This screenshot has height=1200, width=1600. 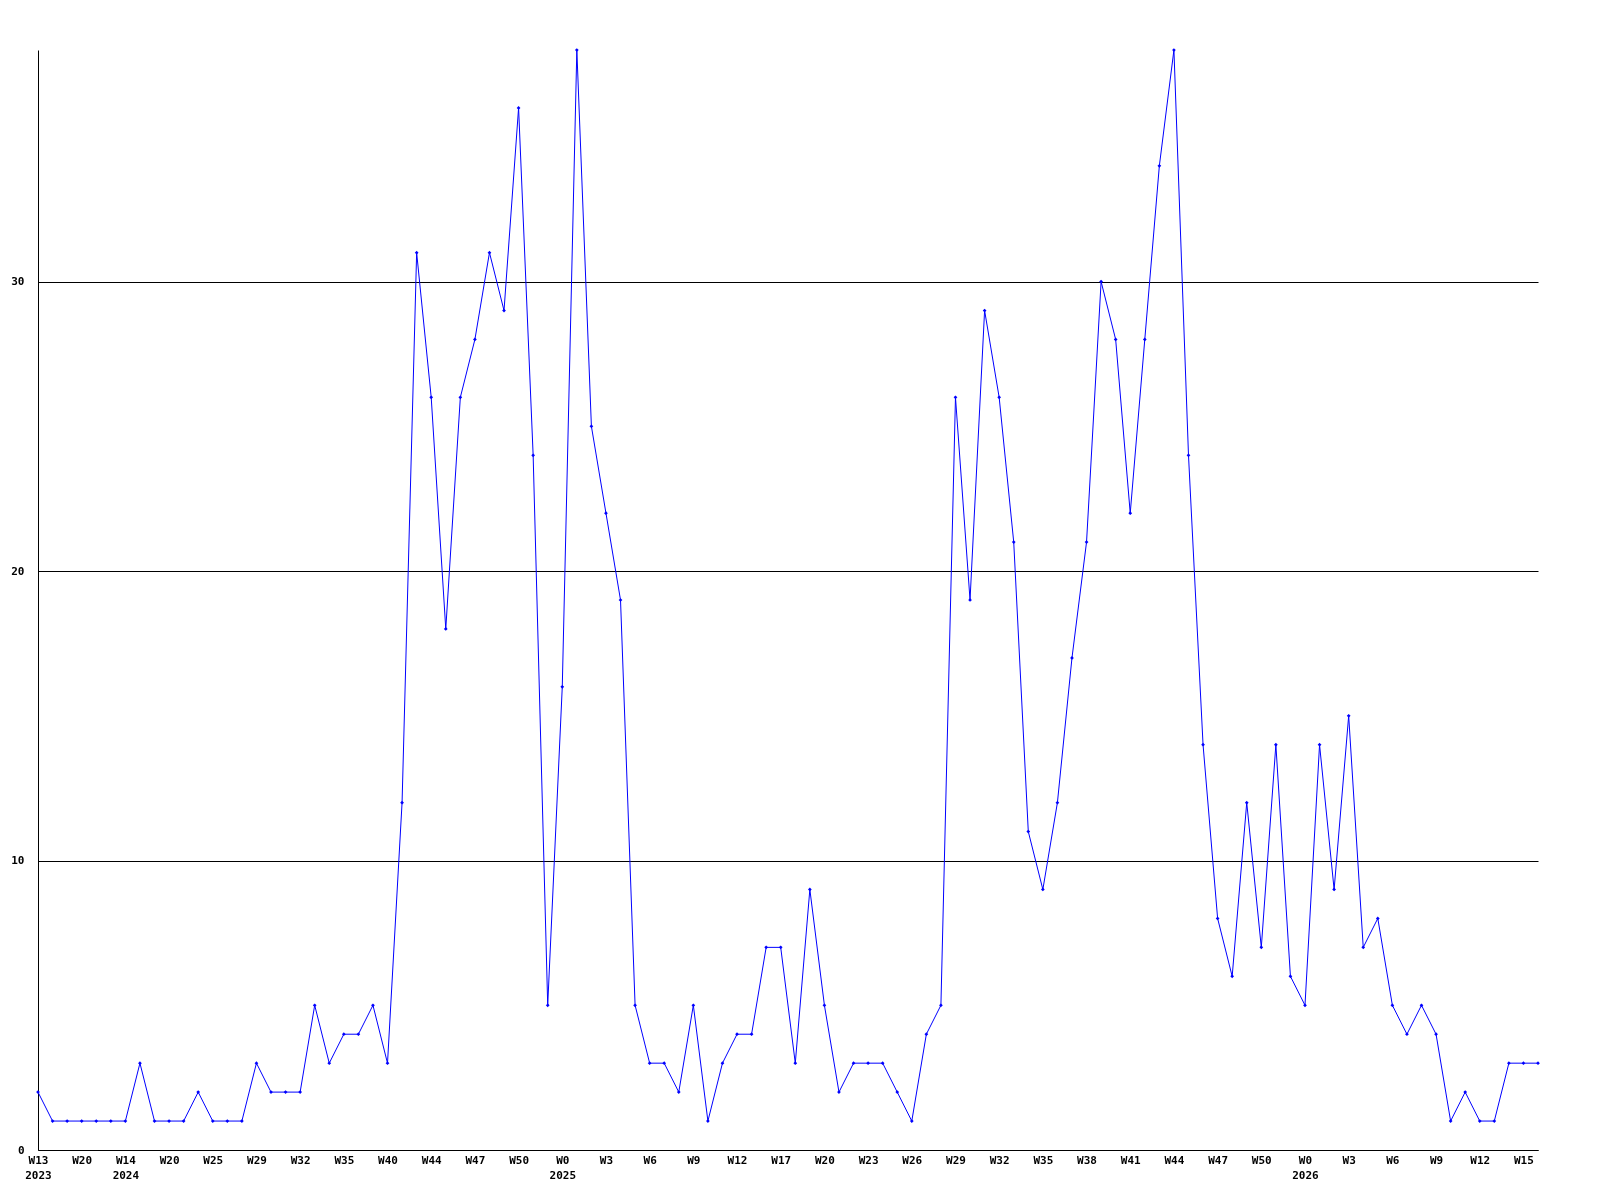 What do you see at coordinates (781, 1160) in the screenshot?
I see `x-tick-label: W17` at bounding box center [781, 1160].